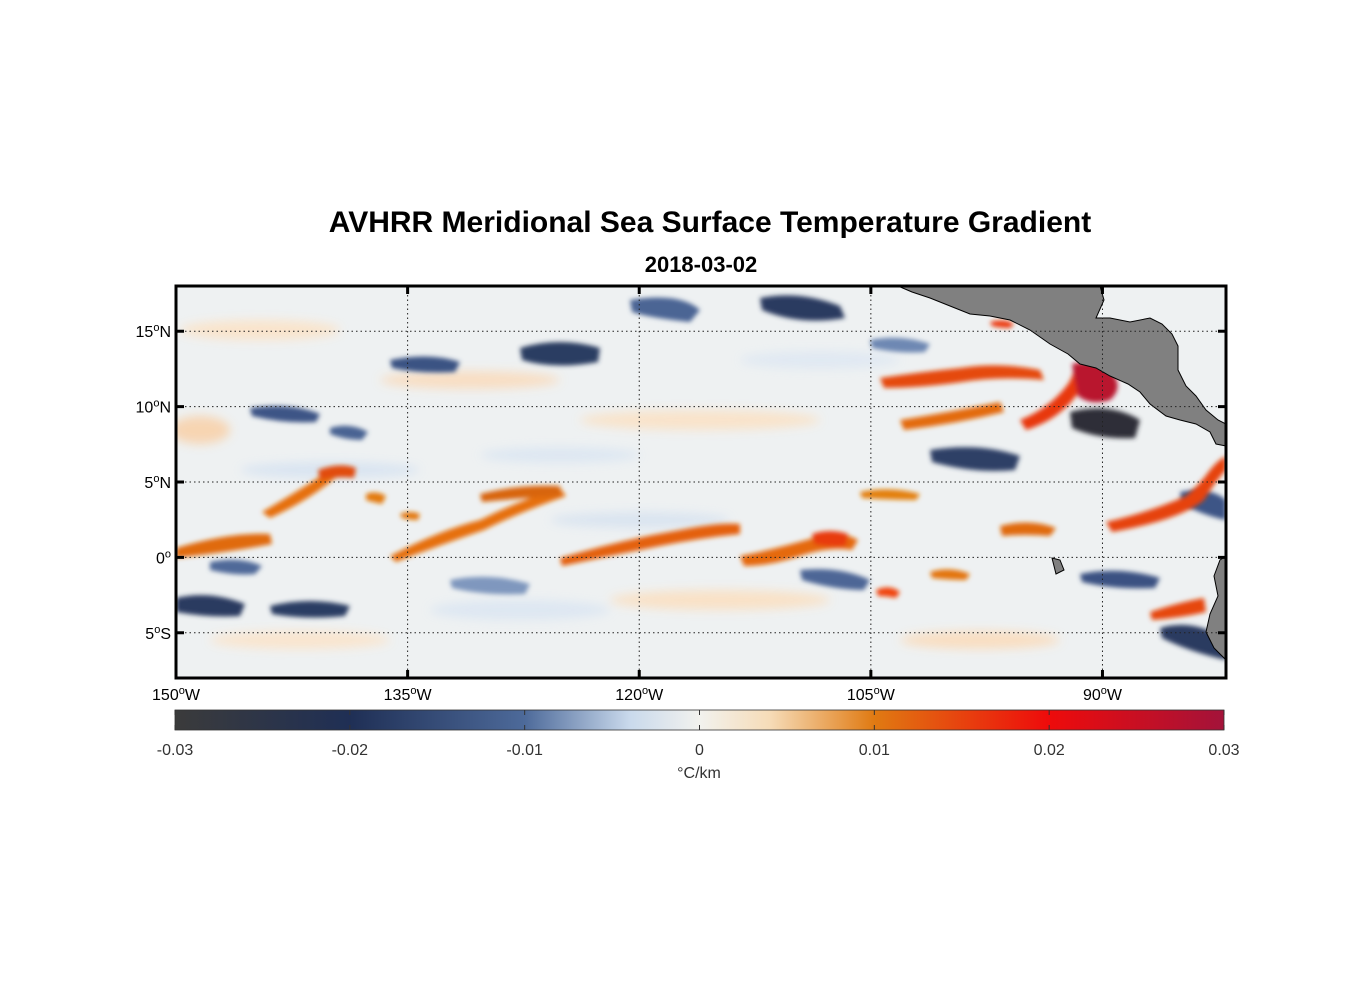 The image size is (1356, 1000). What do you see at coordinates (699, 773) in the screenshot?
I see `colorbar-units: °C/km` at bounding box center [699, 773].